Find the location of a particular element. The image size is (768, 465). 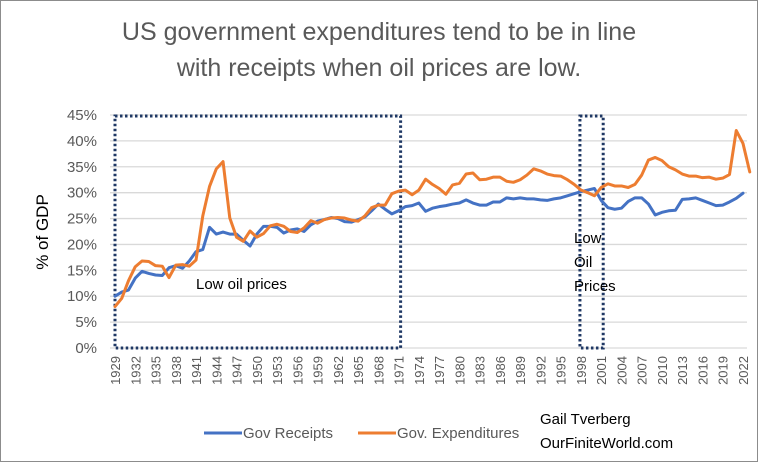

x-tick-label: 2007 is located at coordinates (642, 370).